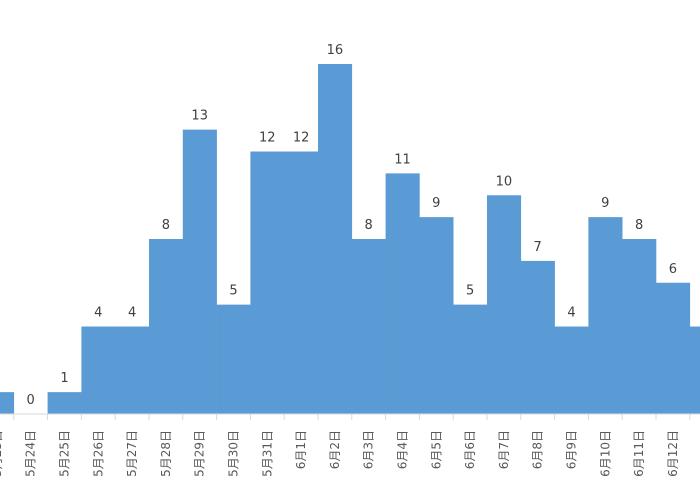  Describe the element at coordinates (694, 370) in the screenshot. I see `bar-6月13日` at that location.